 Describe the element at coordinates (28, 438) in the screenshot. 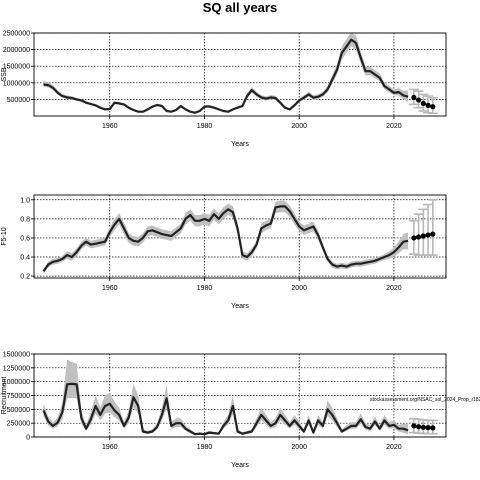

I see `y-tick-label: 0` at that location.